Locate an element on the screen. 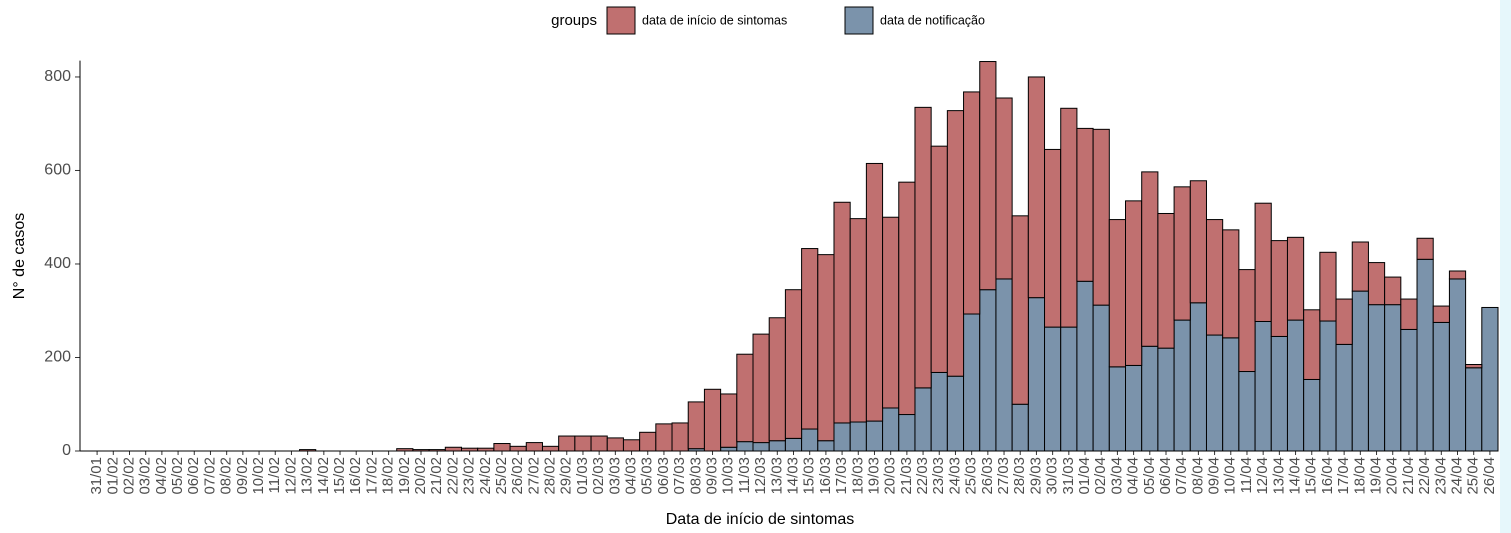 The width and height of the screenshot is (1511, 533). x-tick-label: 23/03 is located at coordinates (938, 476).